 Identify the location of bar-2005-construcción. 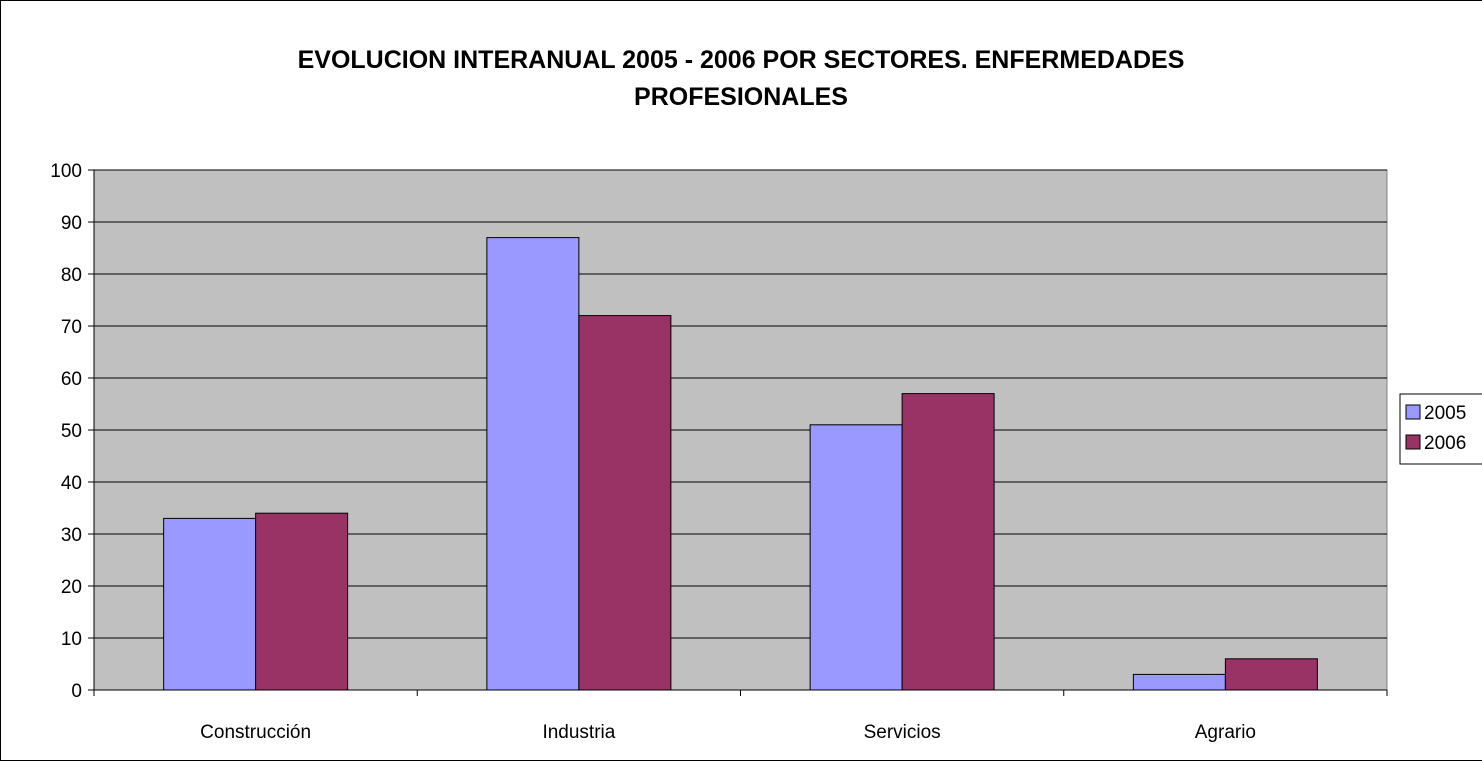
(210, 604).